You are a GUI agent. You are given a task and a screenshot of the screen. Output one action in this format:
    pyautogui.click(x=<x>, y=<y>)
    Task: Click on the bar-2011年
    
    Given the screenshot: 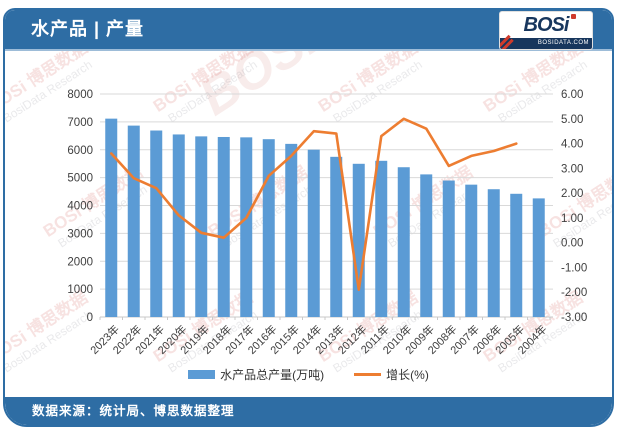 What is the action you would take?
    pyautogui.click(x=381, y=238)
    